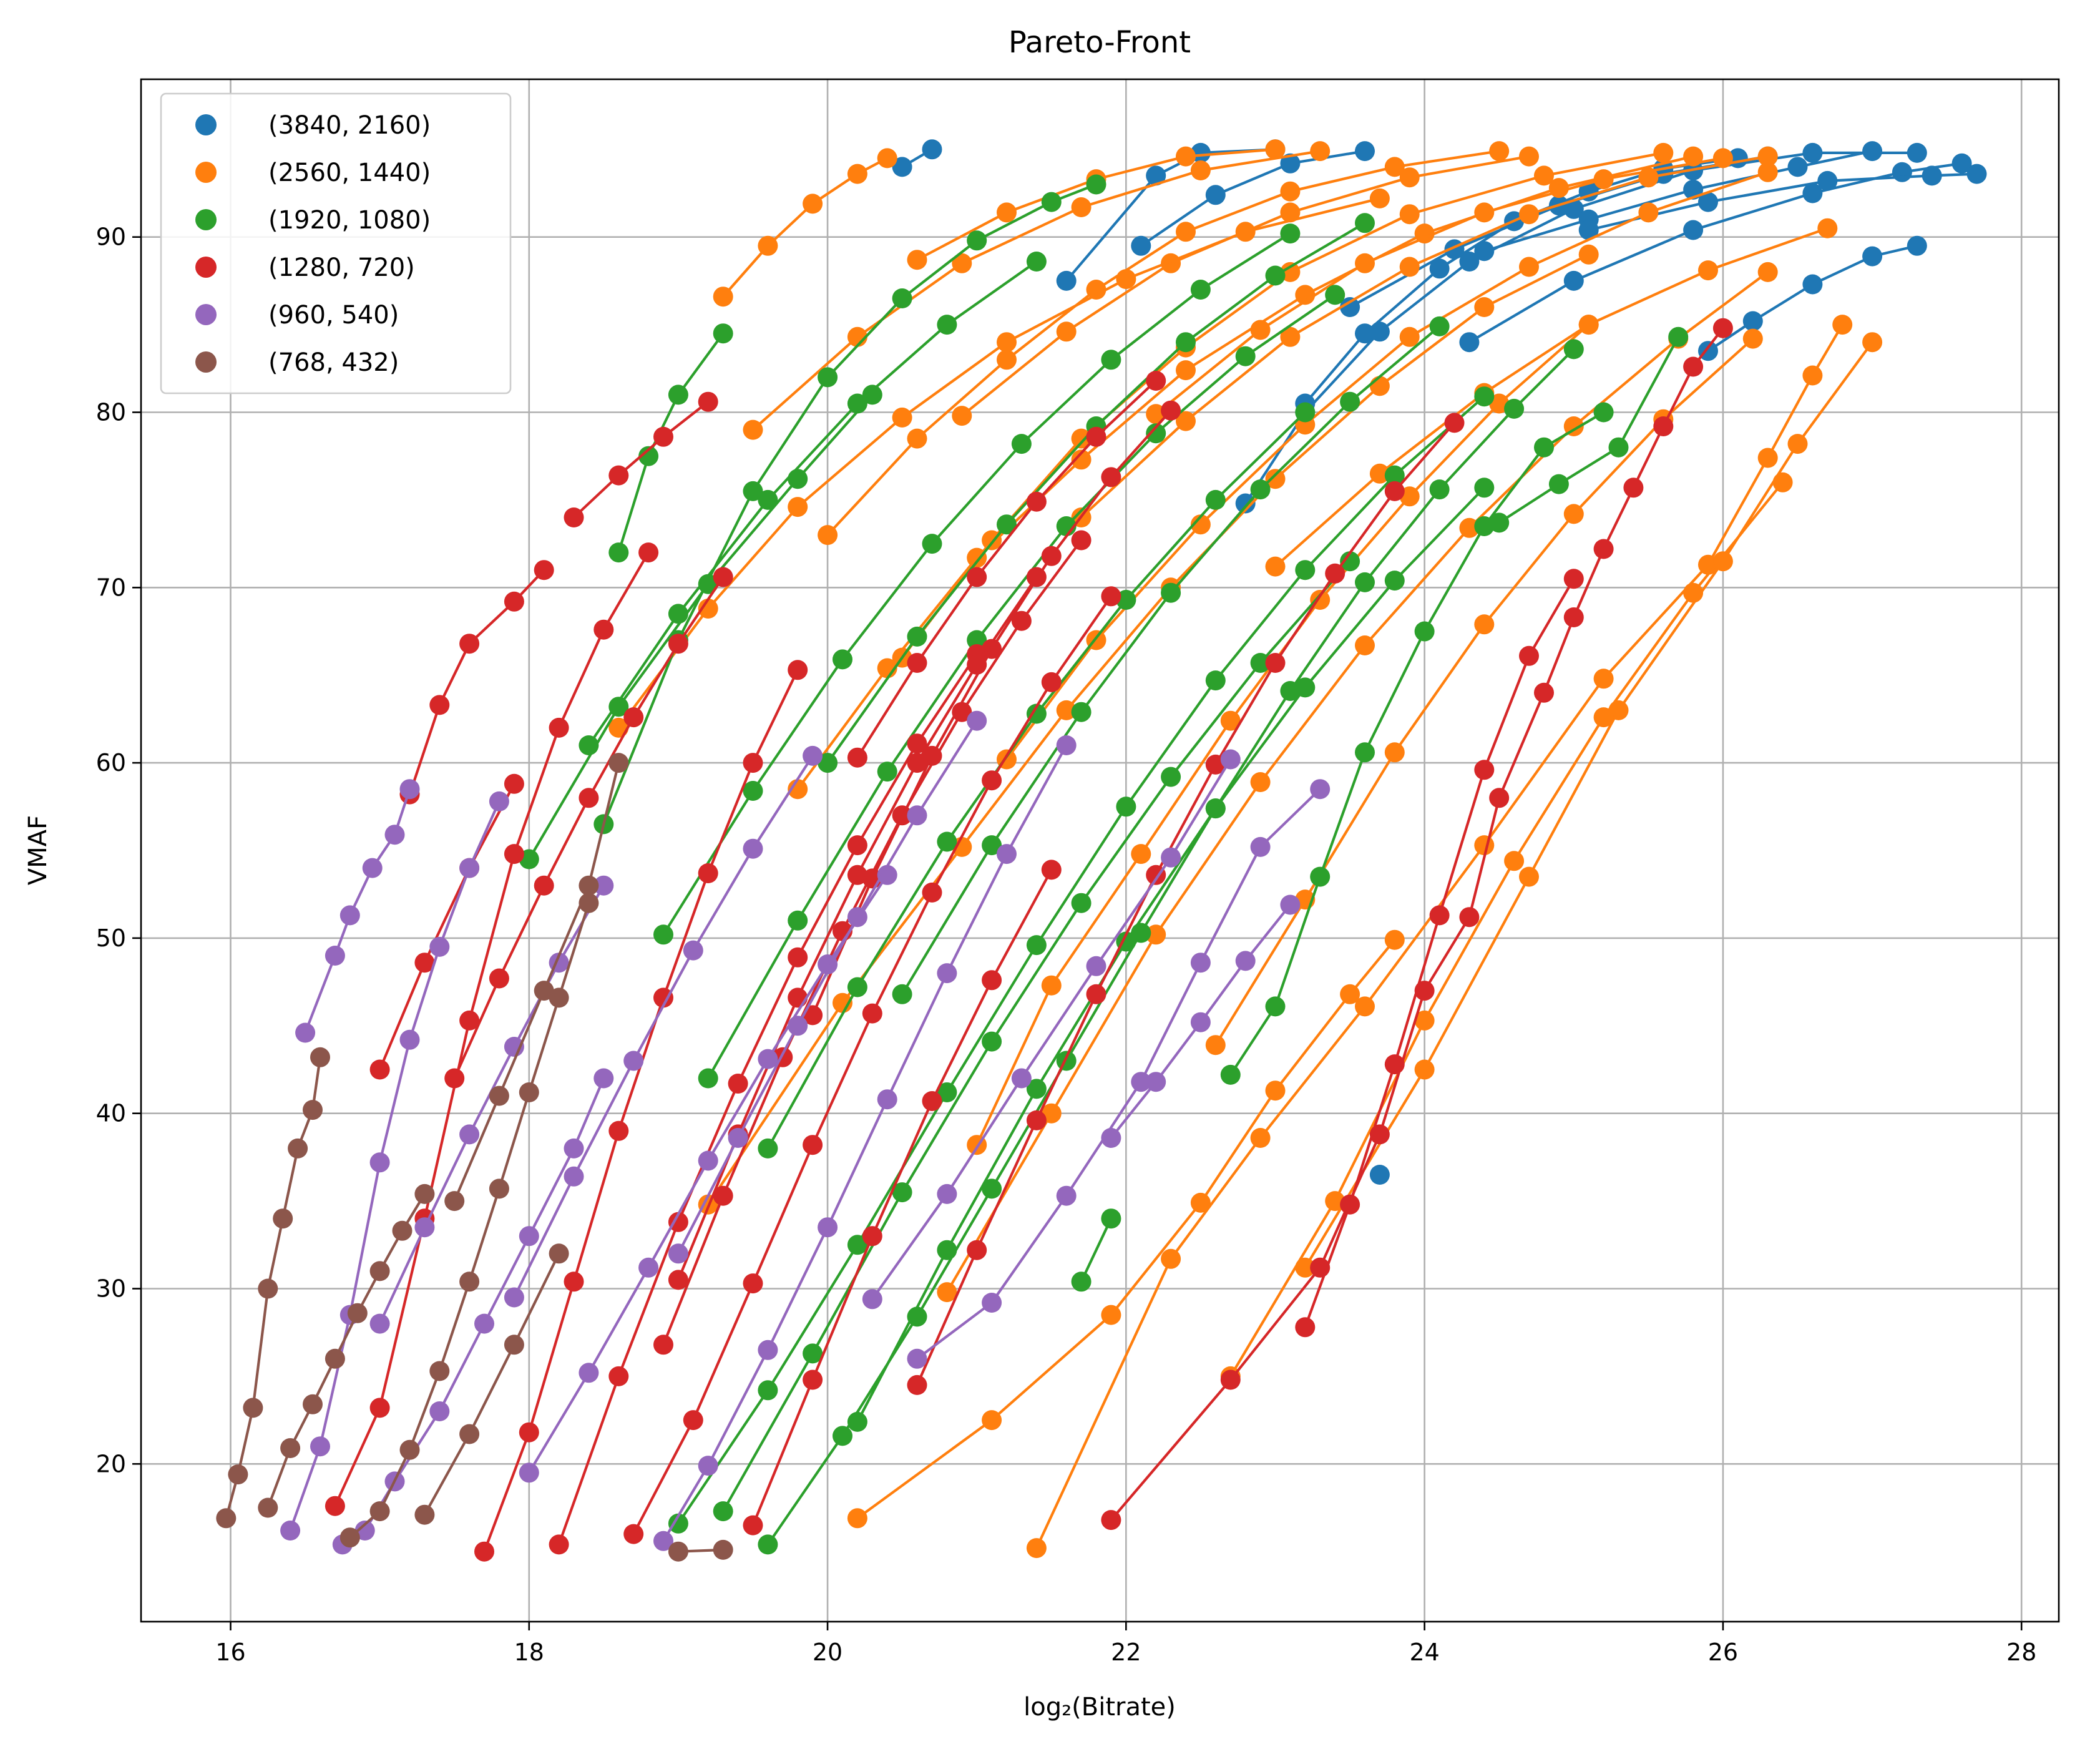  Describe the element at coordinates (111, 237) in the screenshot. I see `y-tick-label: 90` at that location.